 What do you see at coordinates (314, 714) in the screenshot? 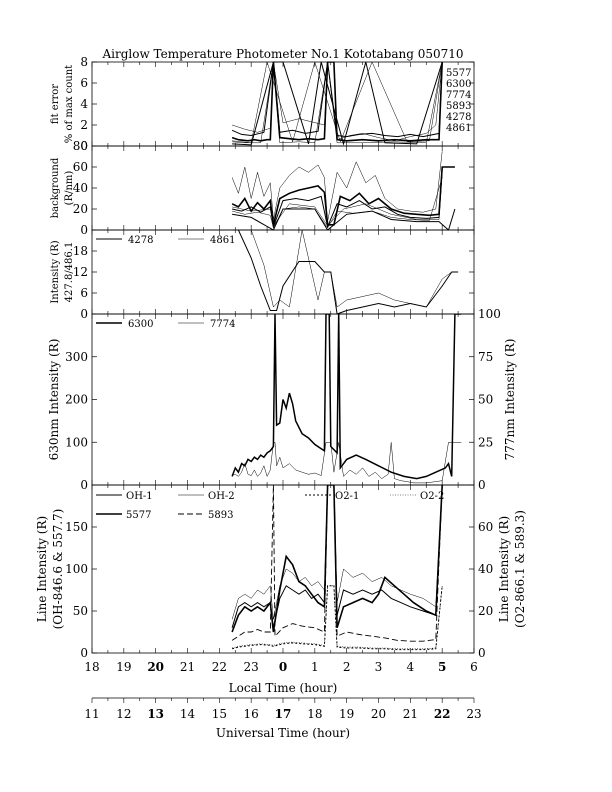
I see `universal-tick-label: 18` at bounding box center [314, 714].